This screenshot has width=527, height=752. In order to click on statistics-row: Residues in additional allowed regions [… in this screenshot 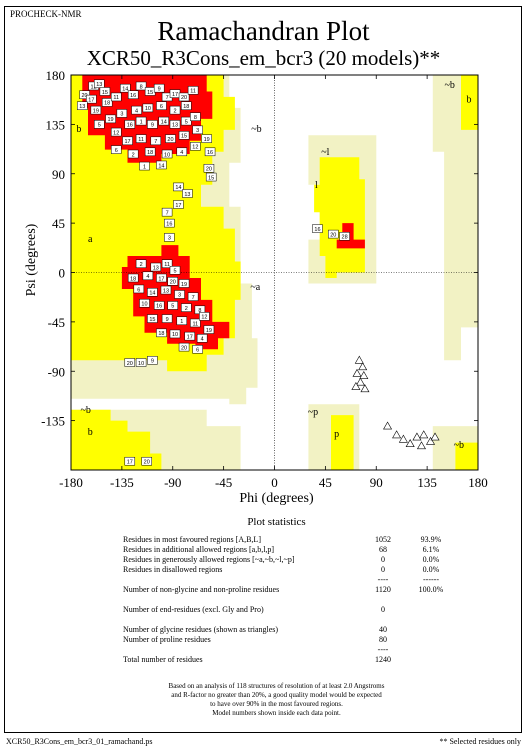, I will do `click(283, 550)`.